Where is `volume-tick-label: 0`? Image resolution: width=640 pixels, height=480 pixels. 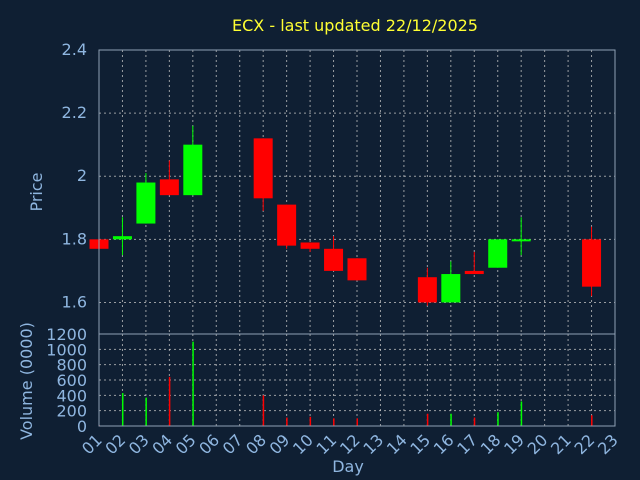 volume-tick-label: 0 is located at coordinates (82, 426).